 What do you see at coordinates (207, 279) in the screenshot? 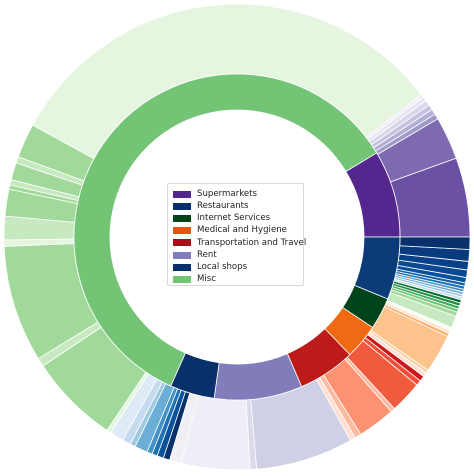
I see `legend-label: Misc` at bounding box center [207, 279].